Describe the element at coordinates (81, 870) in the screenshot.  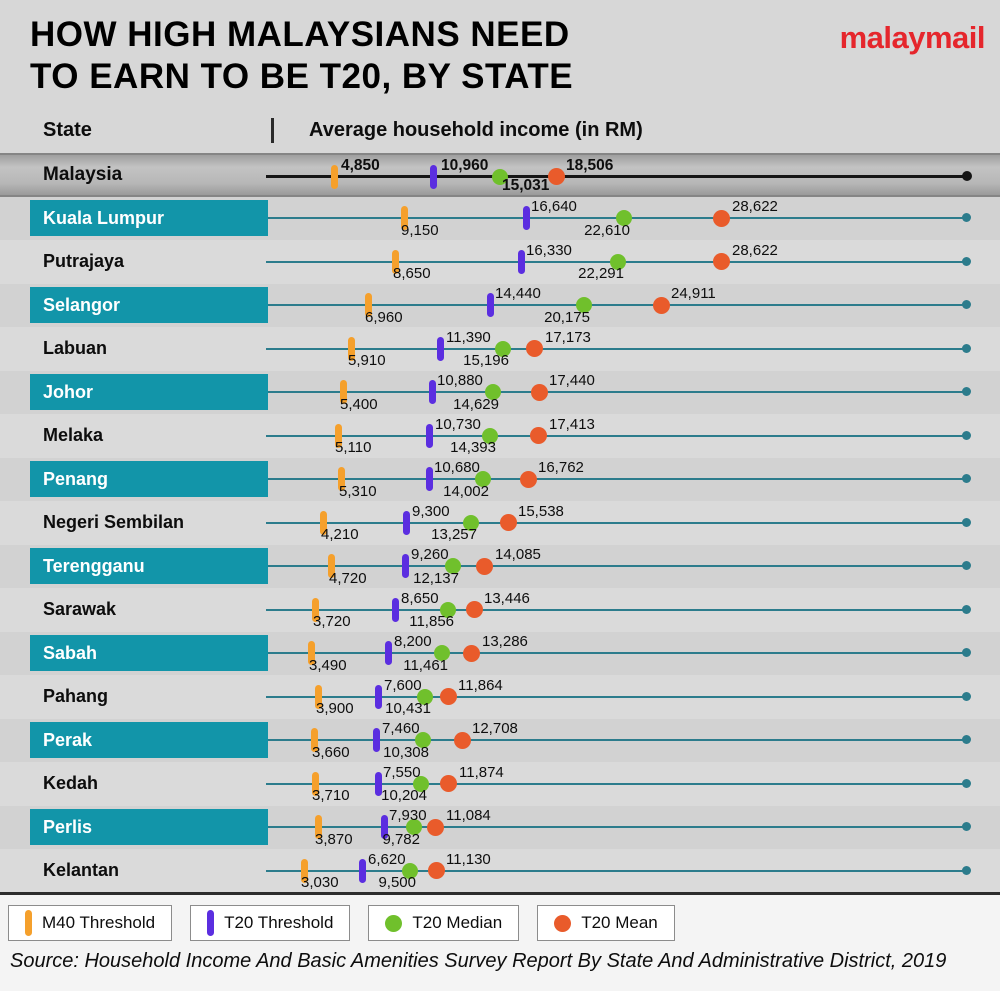
I see `state-label: Kelantan` at that location.